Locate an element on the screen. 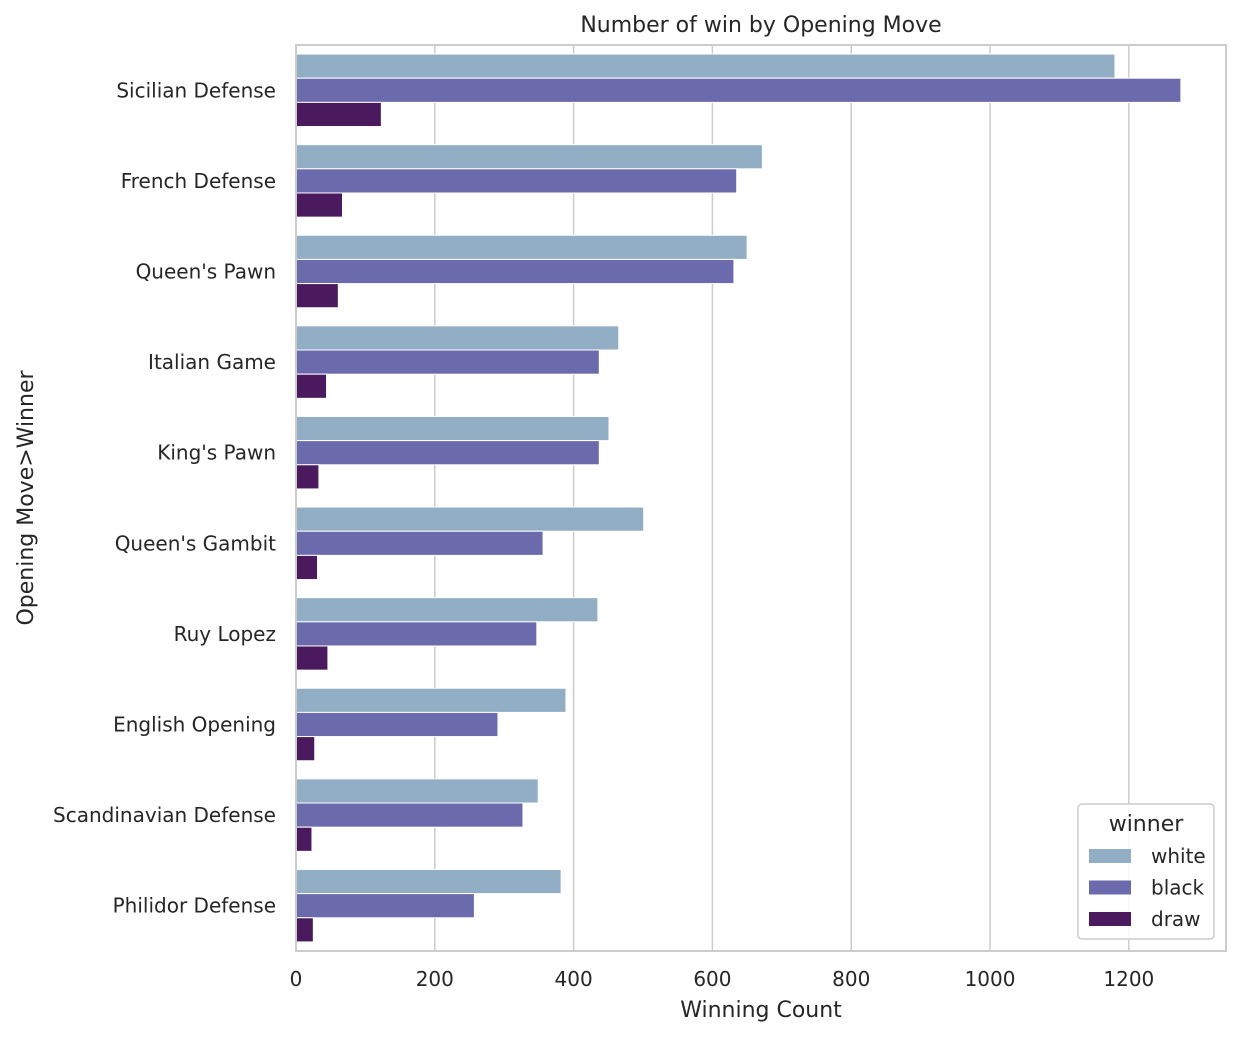 The image size is (1240, 1037). y-category-label: English Opening is located at coordinates (194, 725).